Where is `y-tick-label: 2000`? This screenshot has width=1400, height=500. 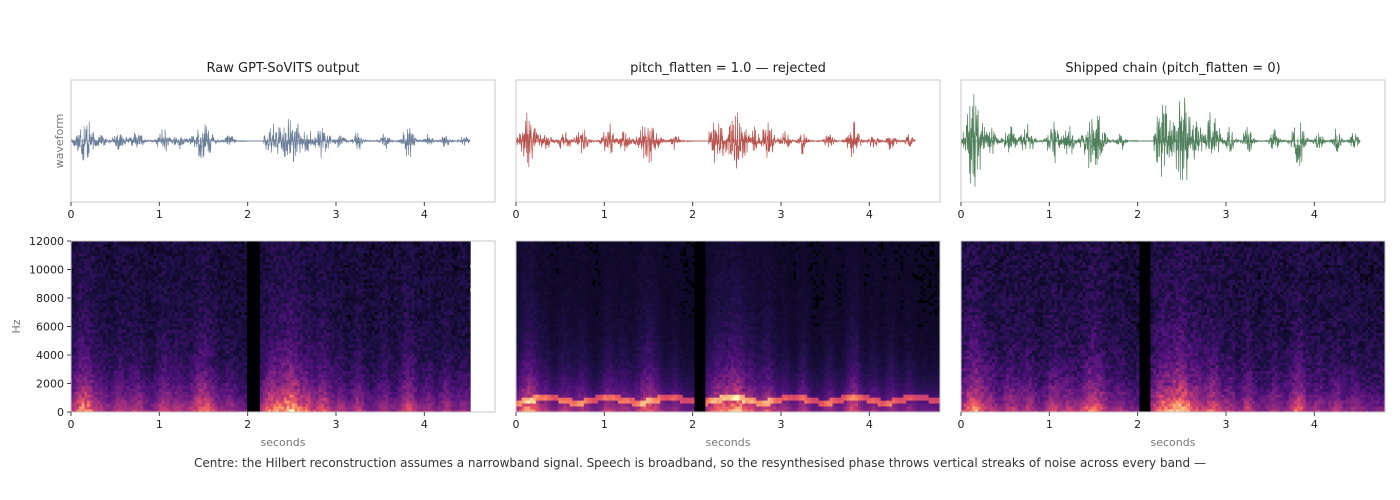
y-tick-label: 2000 is located at coordinates (50, 384).